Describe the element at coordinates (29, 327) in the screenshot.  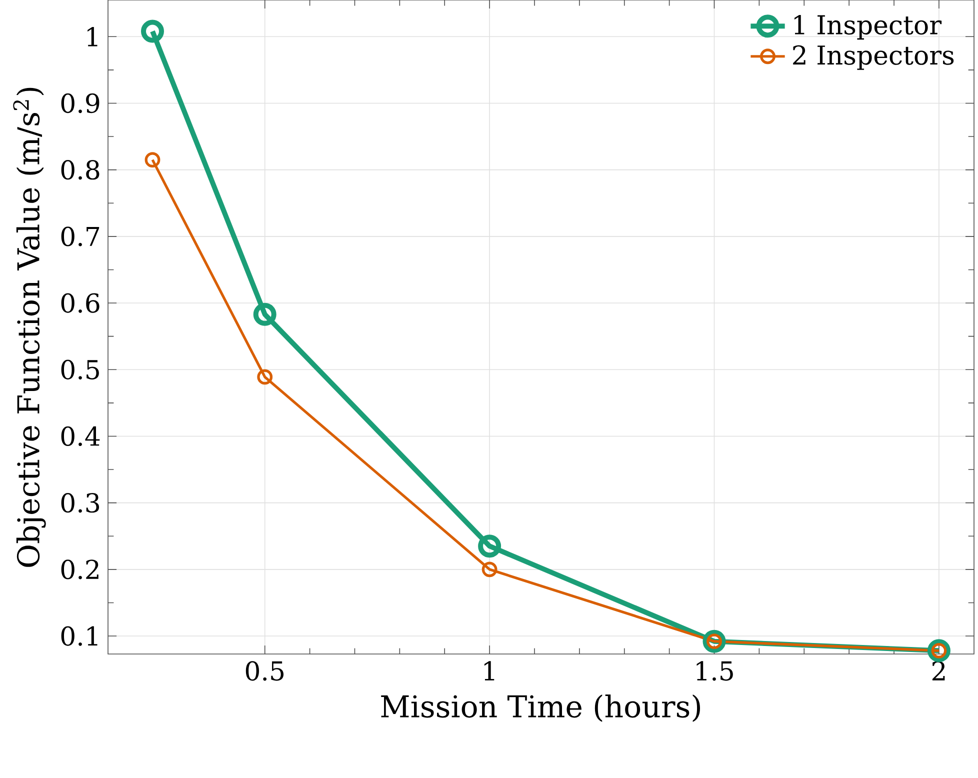
I see `y-axis-title: Objective Function Value (m/s$^{2}$)` at that location.